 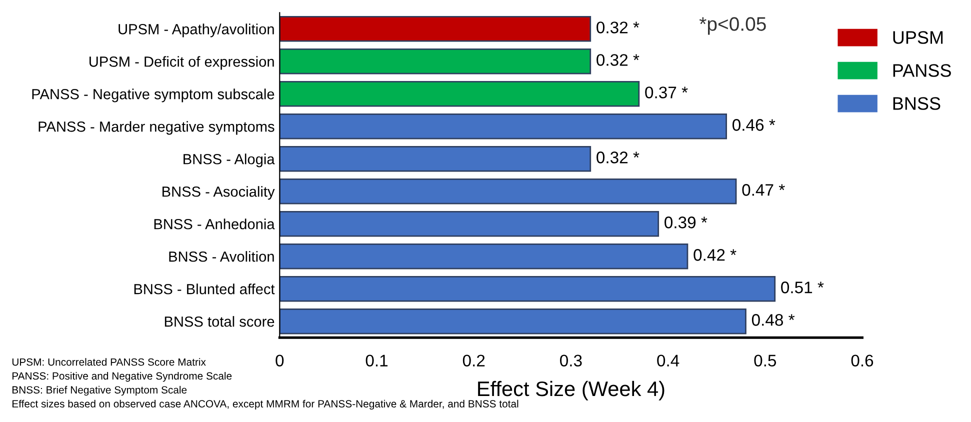 I want to click on data-label: 0.39 *, so click(x=686, y=222).